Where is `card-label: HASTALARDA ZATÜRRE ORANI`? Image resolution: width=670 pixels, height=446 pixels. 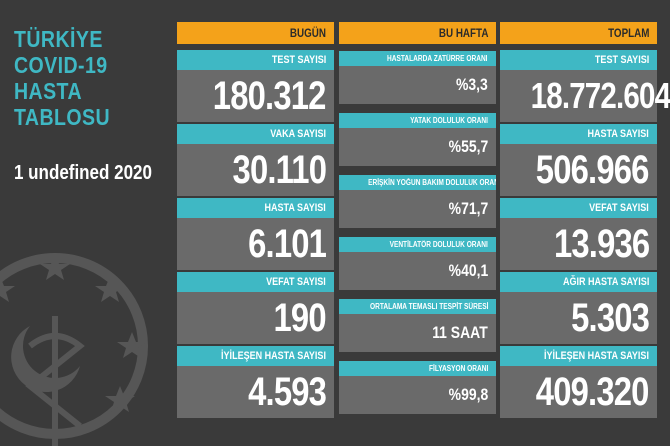
card-label: HASTALARDA ZATÜRRE ORANI is located at coordinates (437, 58).